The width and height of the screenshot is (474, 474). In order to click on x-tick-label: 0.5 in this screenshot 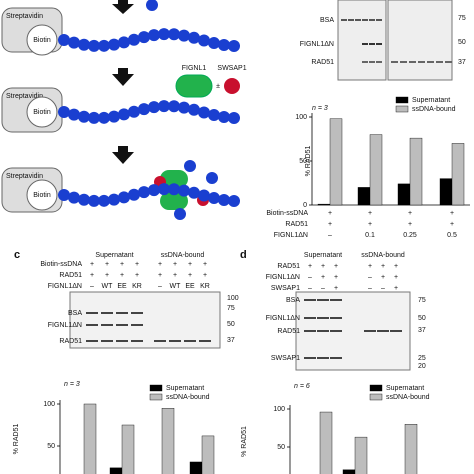, I will do `click(452, 235)`.